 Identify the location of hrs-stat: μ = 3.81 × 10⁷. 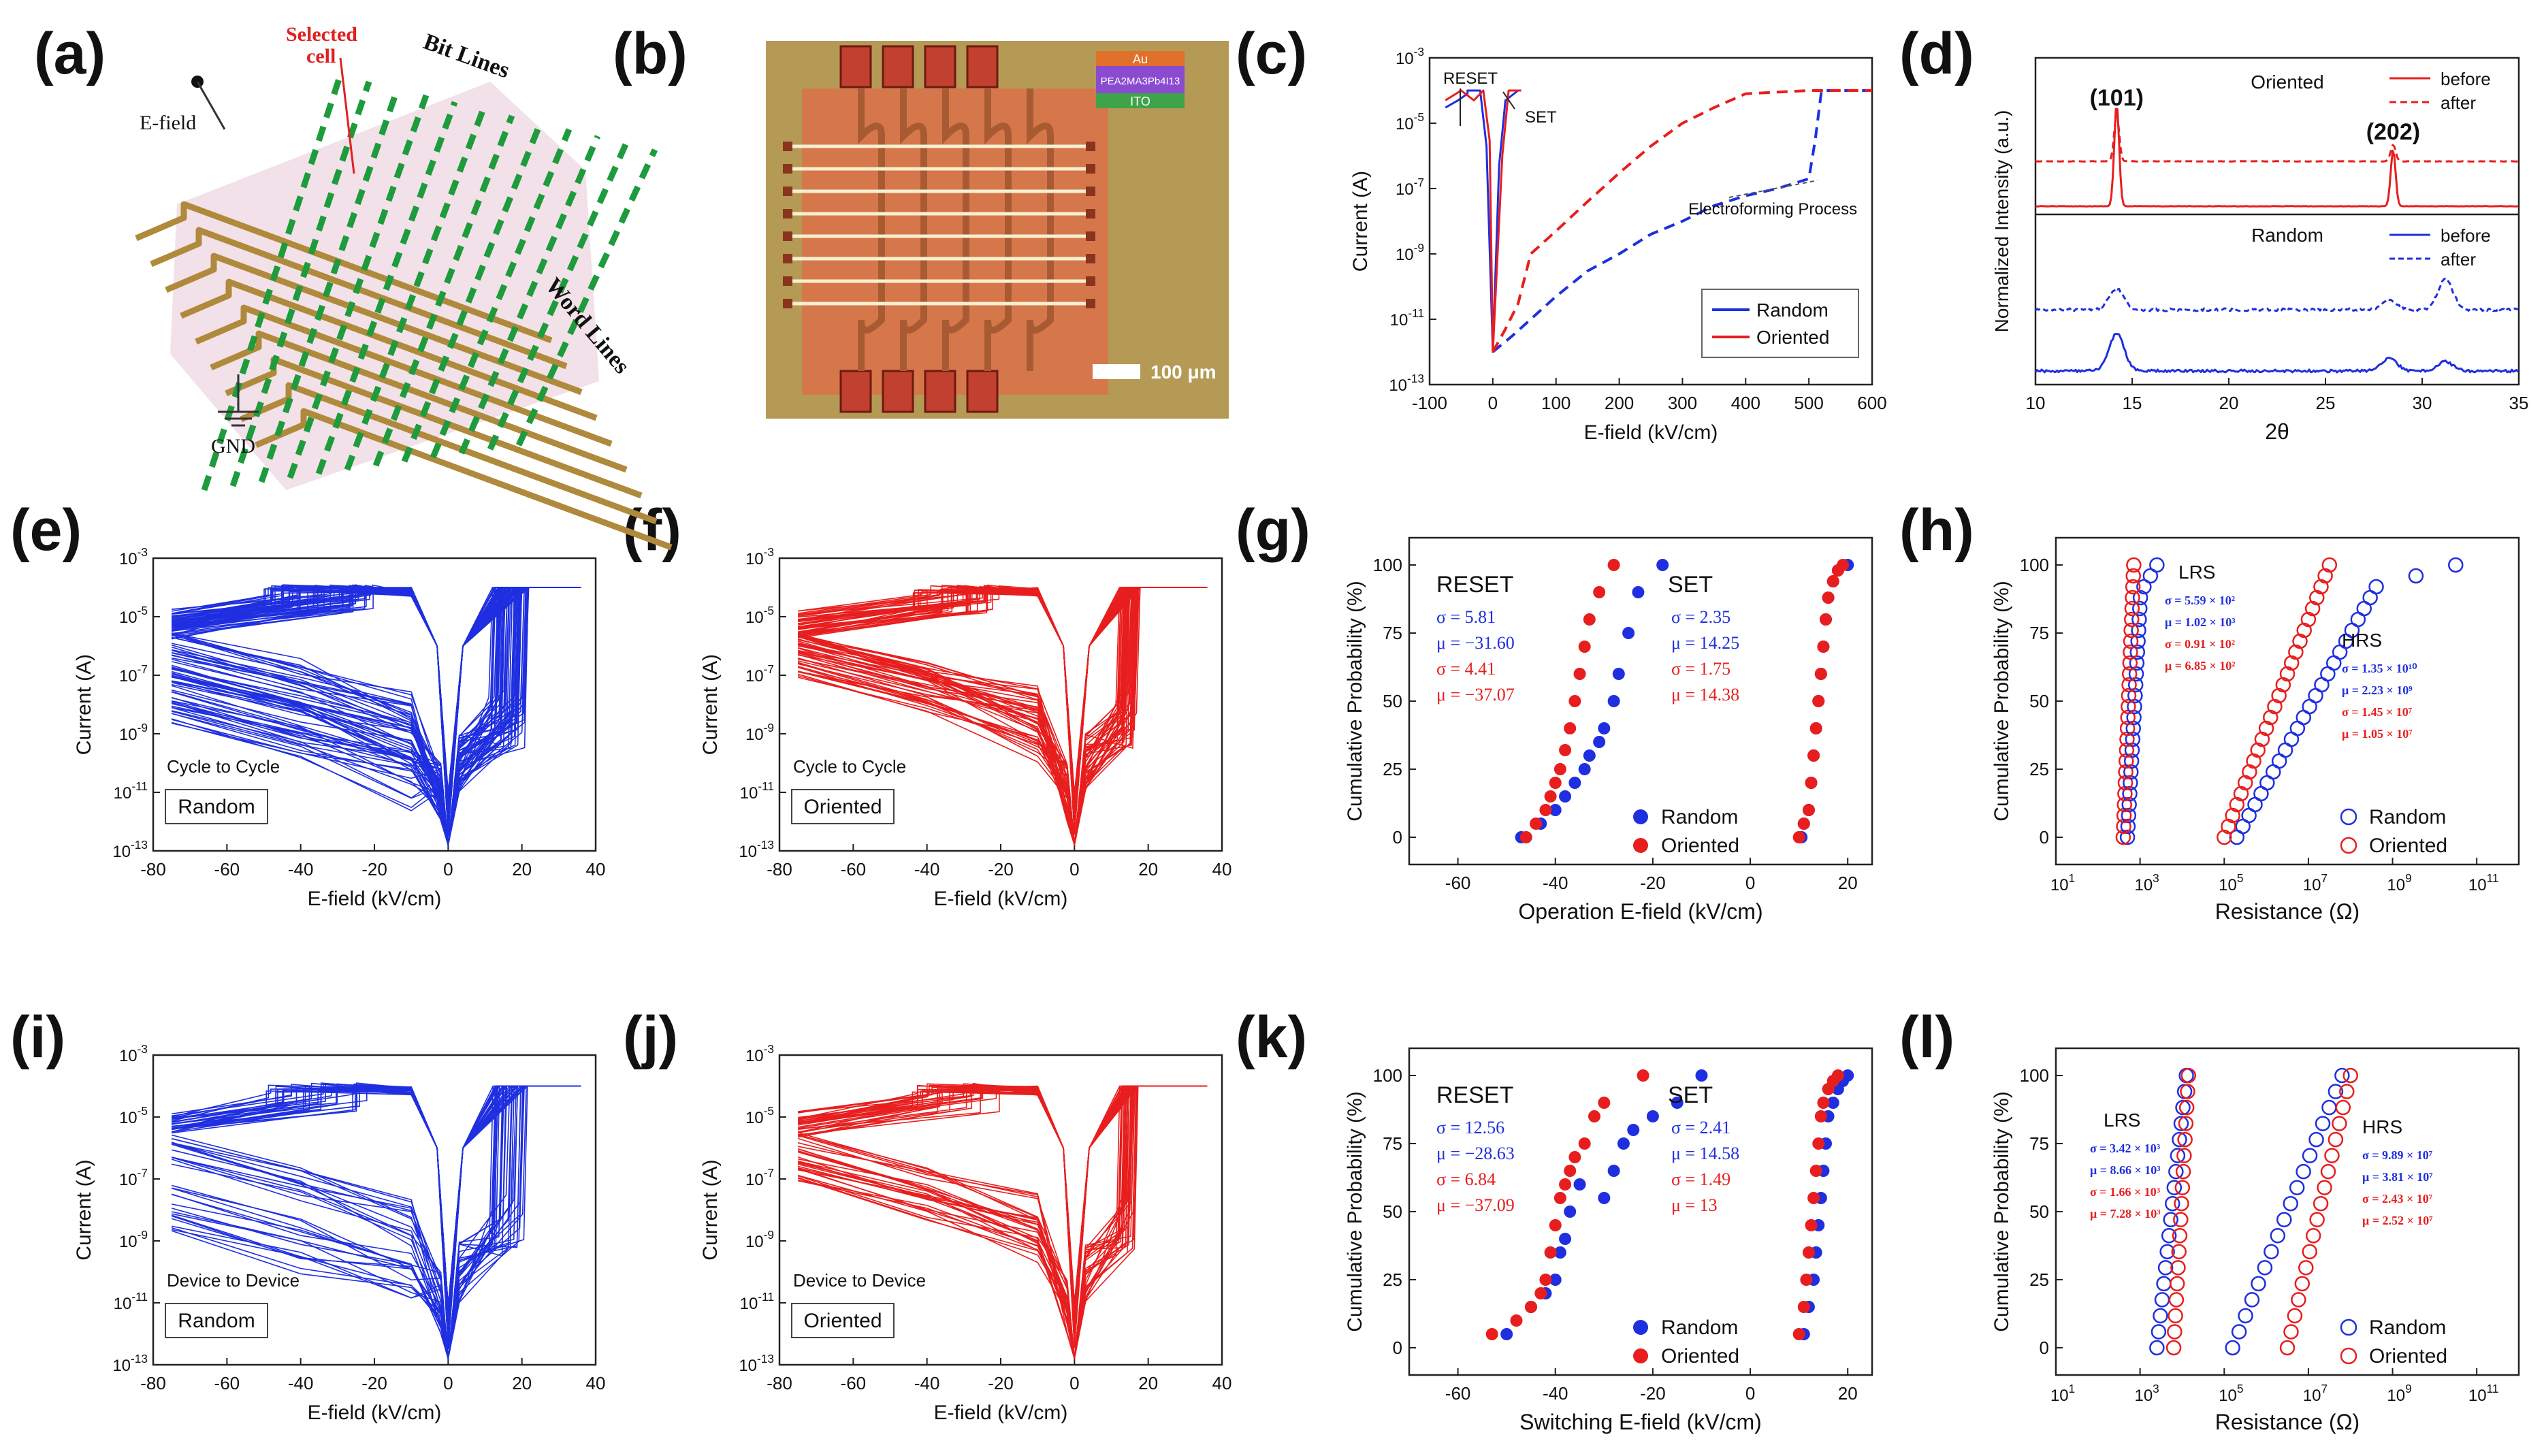
(2397, 1177).